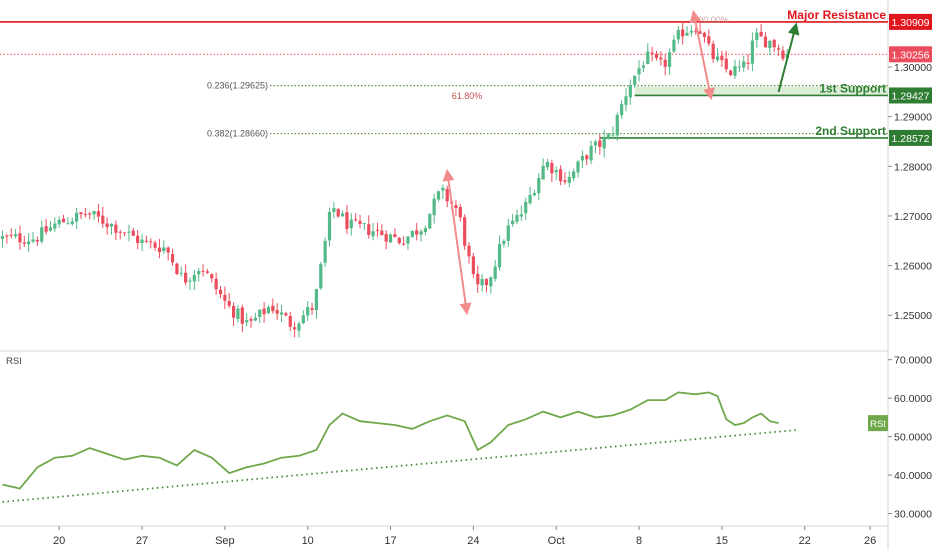 The width and height of the screenshot is (932, 550). I want to click on first-support-badge, so click(910, 95).